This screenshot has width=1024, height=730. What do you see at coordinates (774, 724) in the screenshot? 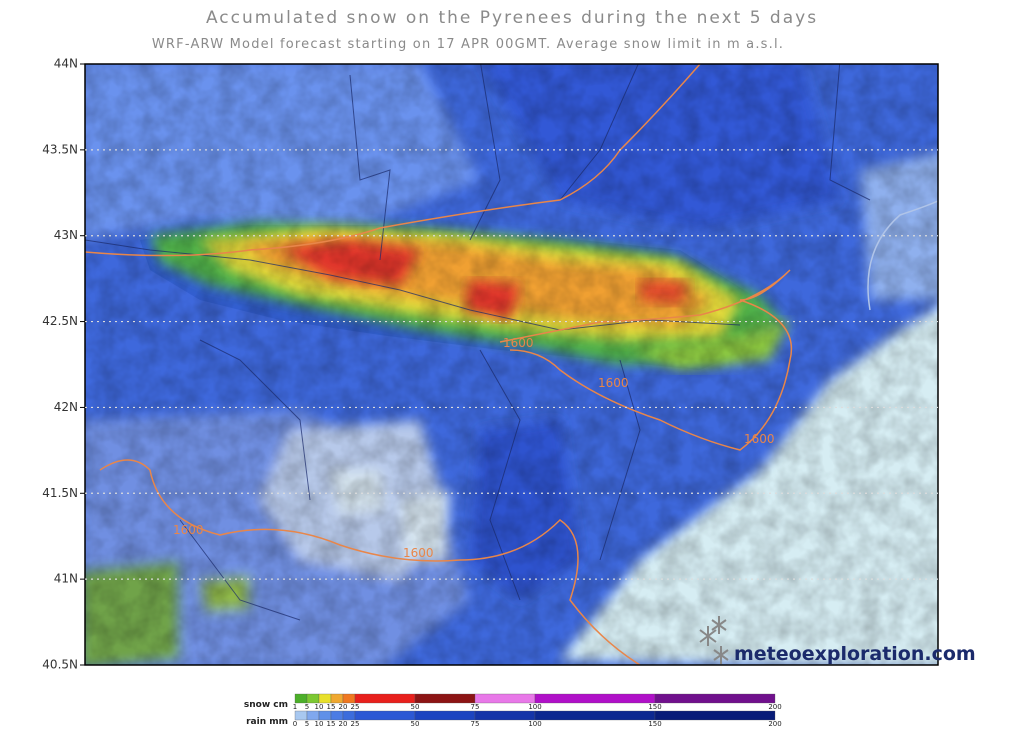
I see `rain-legend-tick: 200` at bounding box center [774, 724].